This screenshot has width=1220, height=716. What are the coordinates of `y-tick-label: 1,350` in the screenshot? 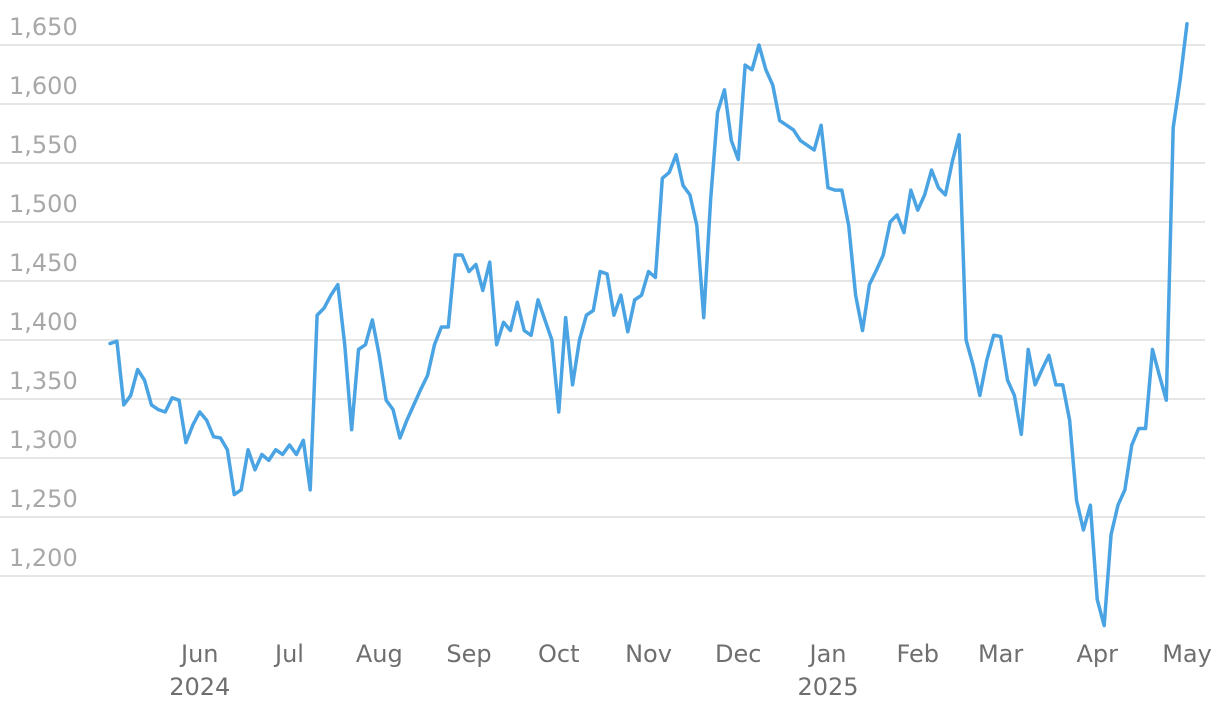 It's located at (43, 381).